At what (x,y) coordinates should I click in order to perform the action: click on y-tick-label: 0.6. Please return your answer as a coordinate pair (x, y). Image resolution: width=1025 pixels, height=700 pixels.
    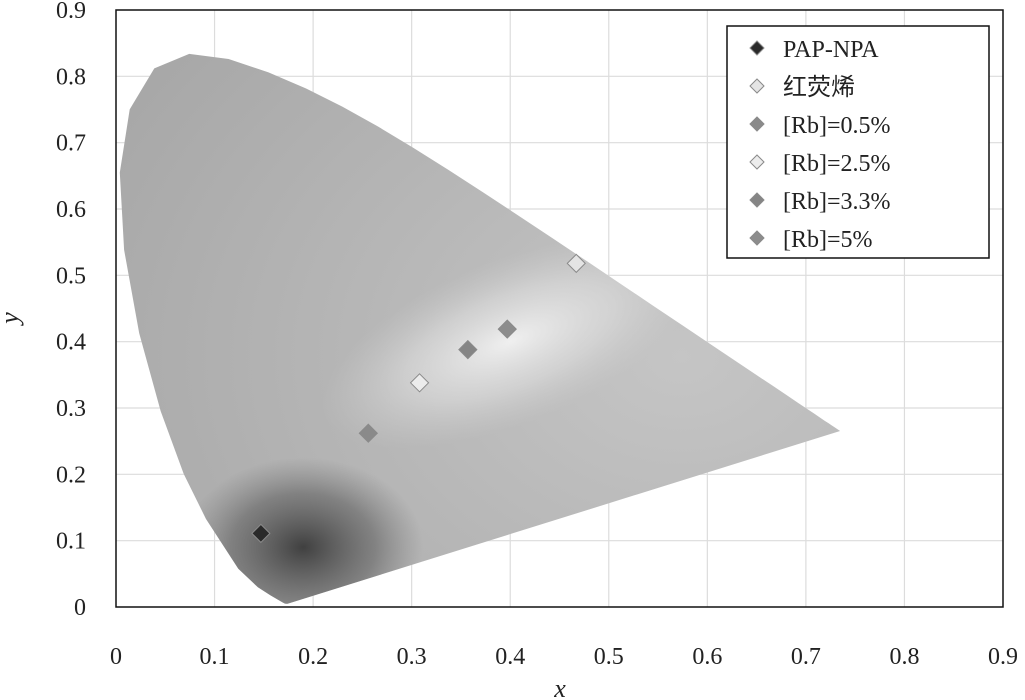
    Looking at the image, I should click on (71, 210).